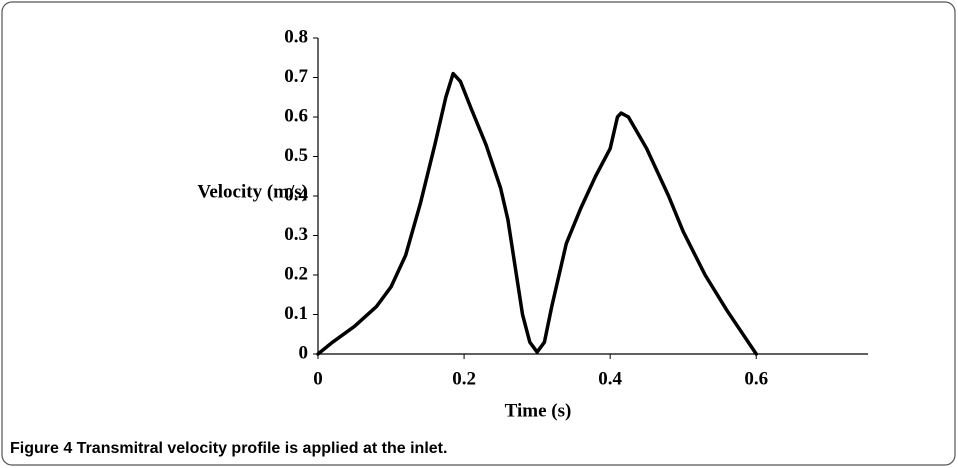 This screenshot has height=468, width=958. What do you see at coordinates (296, 273) in the screenshot?
I see `y-tick-label: 0.2` at bounding box center [296, 273].